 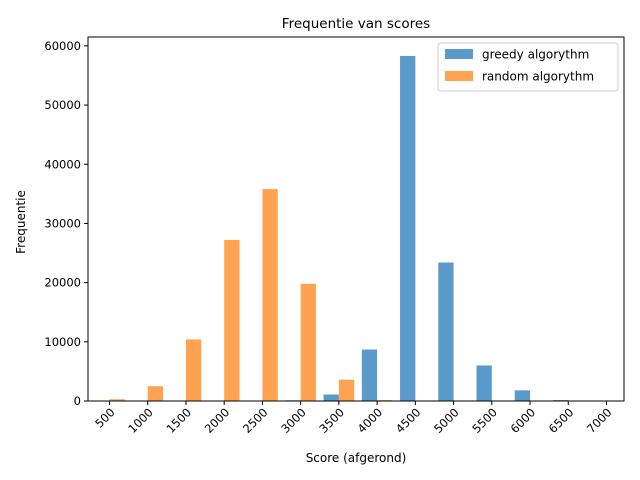 I want to click on y-tick-label: 0, so click(x=77, y=401).